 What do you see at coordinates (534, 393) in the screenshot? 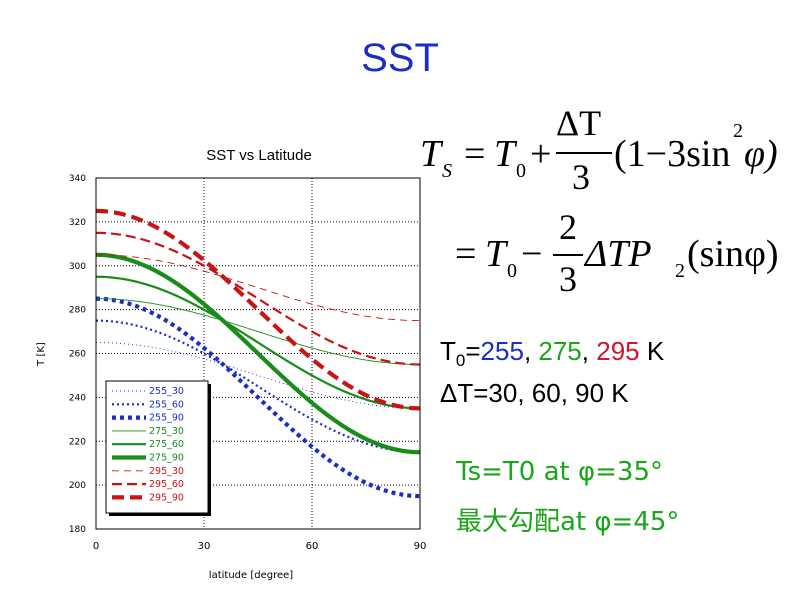
I see `delta-t-values: ΔT=30, 60, 90 K` at bounding box center [534, 393].